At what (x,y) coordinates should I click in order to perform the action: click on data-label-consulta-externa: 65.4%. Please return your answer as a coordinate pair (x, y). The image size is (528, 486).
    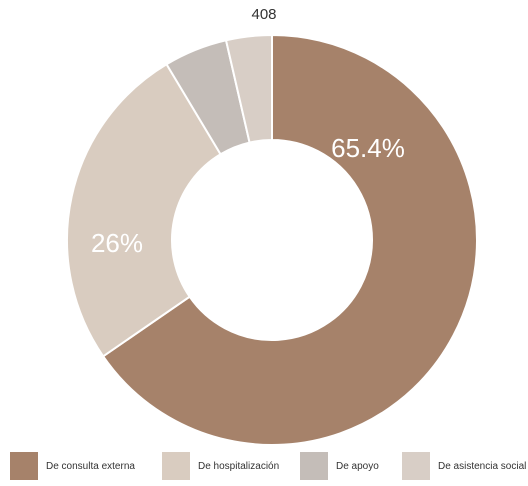
    Looking at the image, I should click on (368, 148).